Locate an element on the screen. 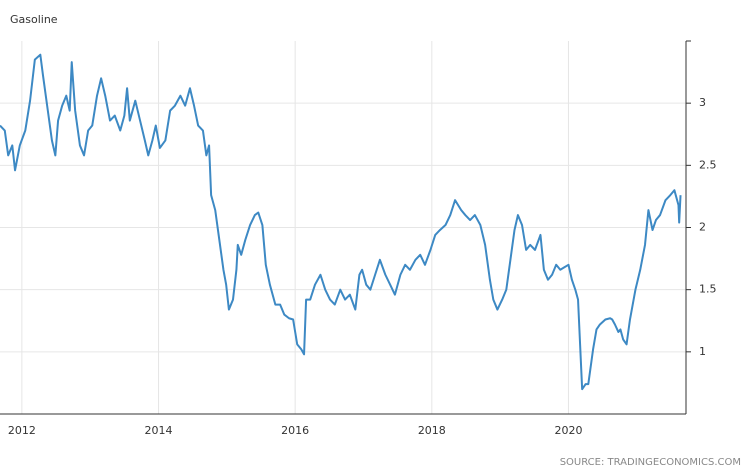 Image resolution: width=746 pixels, height=468 pixels. y-tick-label: 1 is located at coordinates (702, 351).